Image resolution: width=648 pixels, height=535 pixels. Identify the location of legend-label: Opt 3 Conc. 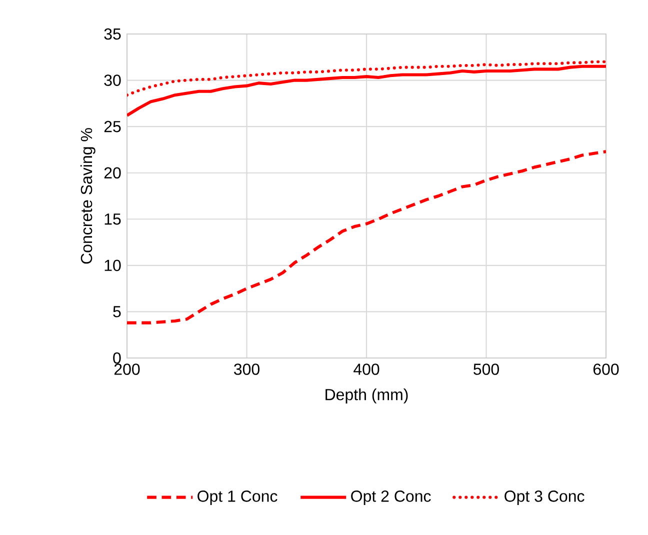
(544, 498).